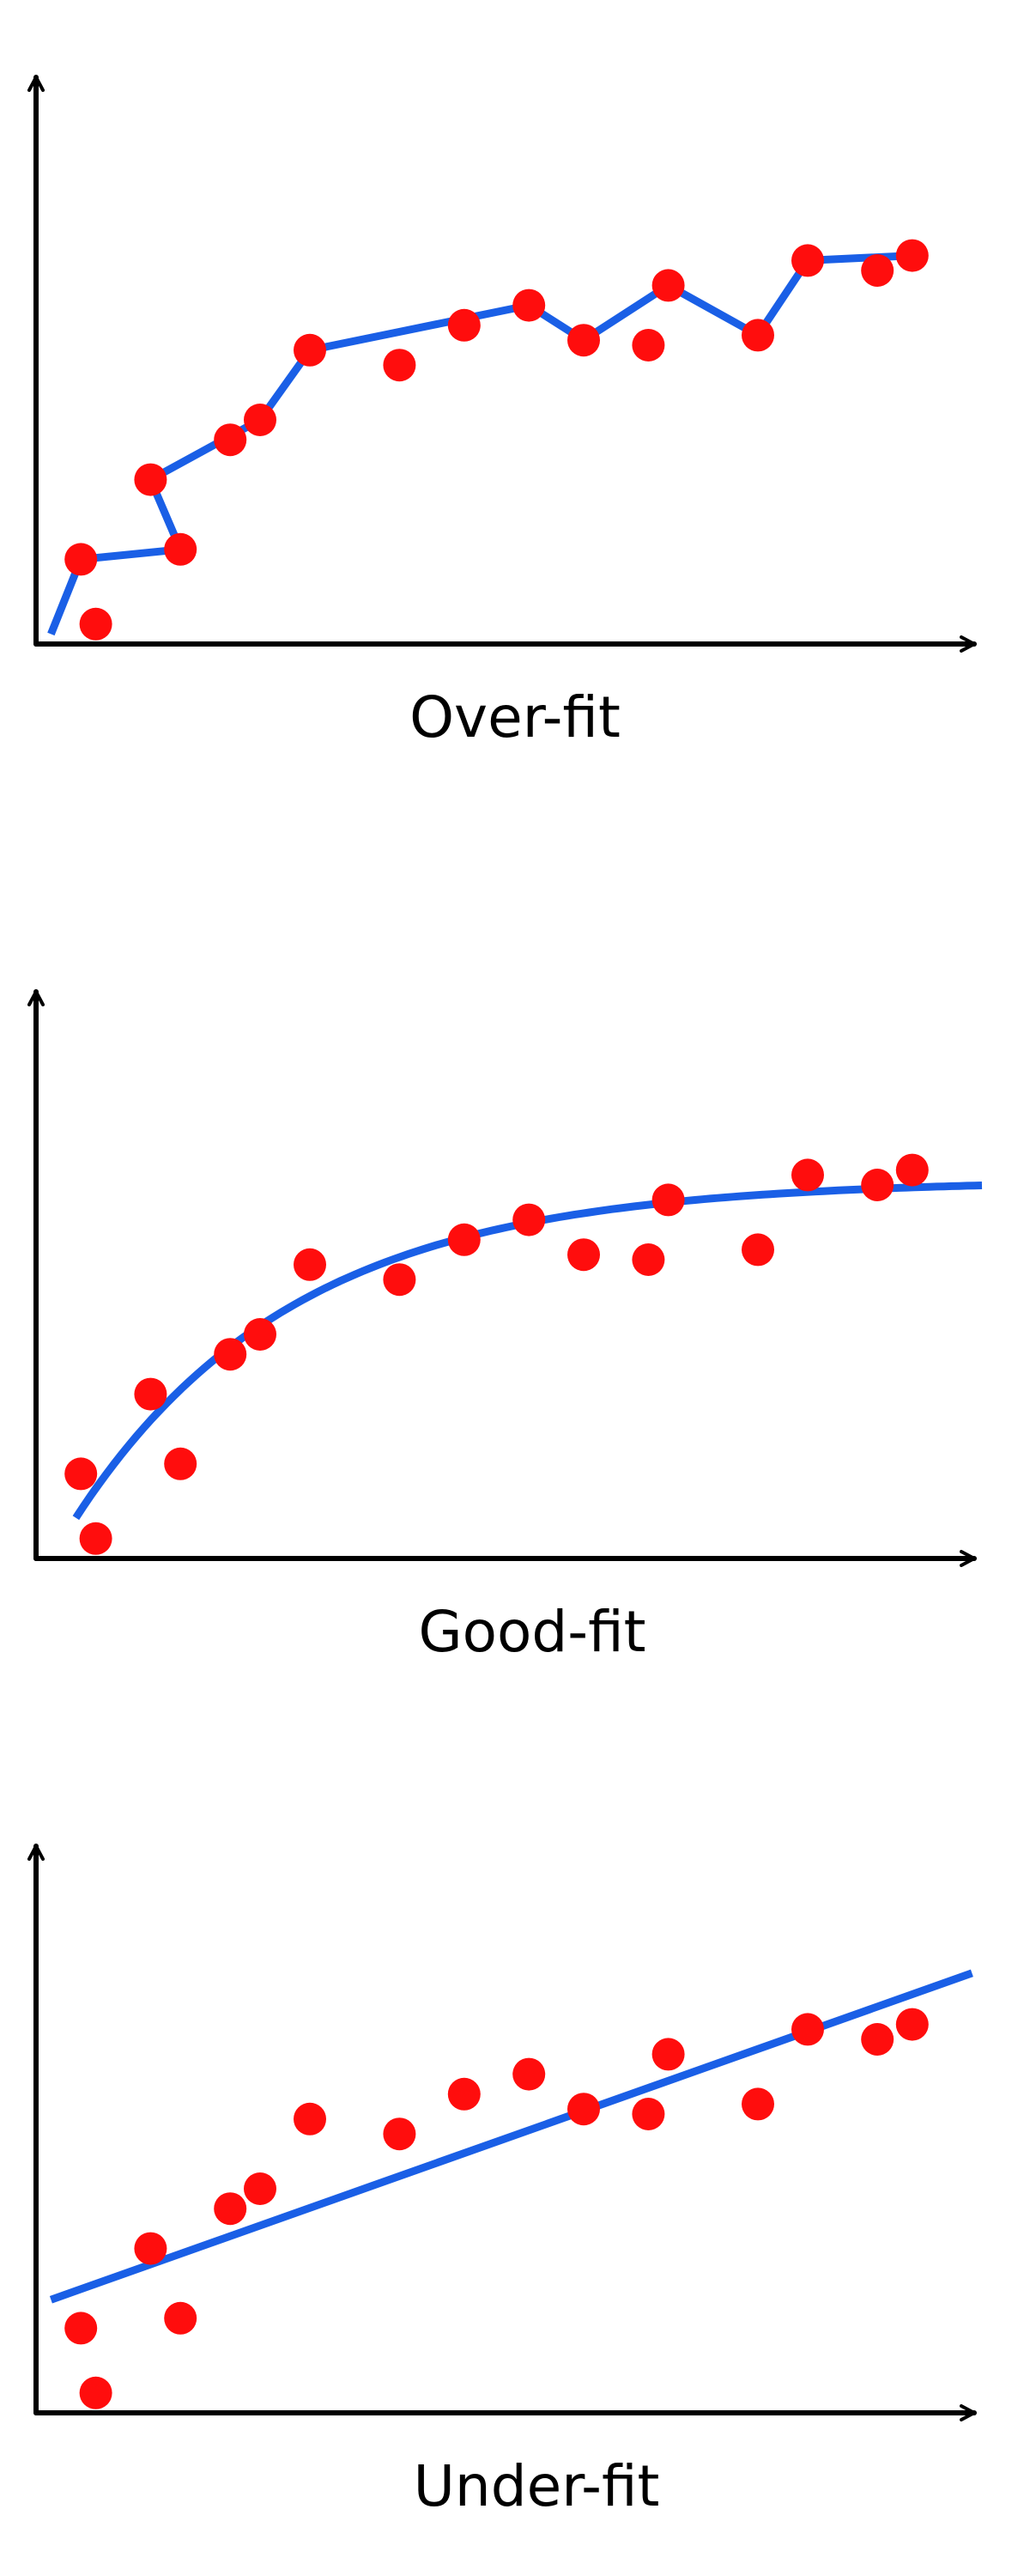 The width and height of the screenshot is (1030, 2576). I want to click on panel-caption: Over-fit, so click(515, 717).